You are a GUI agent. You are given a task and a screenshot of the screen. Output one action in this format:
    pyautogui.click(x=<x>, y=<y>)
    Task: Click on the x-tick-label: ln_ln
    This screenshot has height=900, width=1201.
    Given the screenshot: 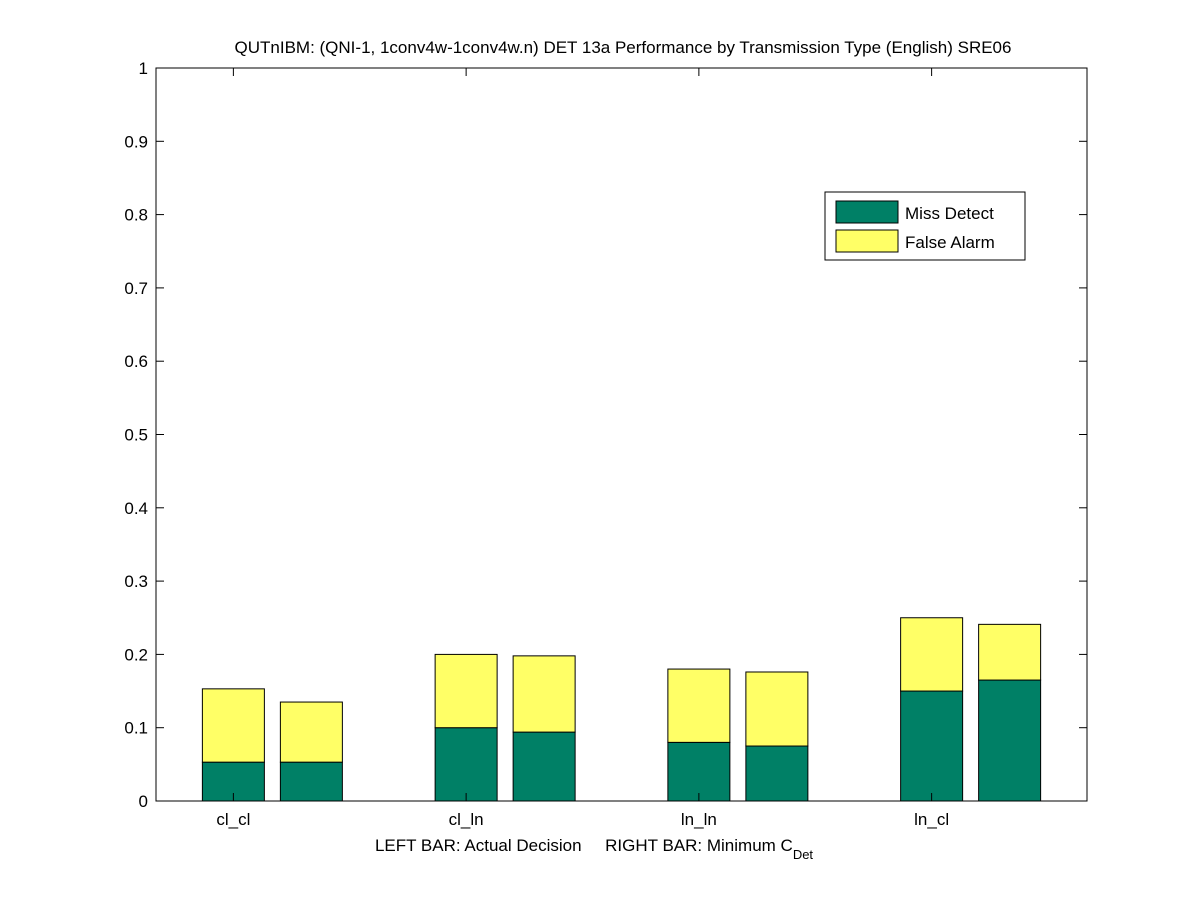 What is the action you would take?
    pyautogui.click(x=699, y=819)
    